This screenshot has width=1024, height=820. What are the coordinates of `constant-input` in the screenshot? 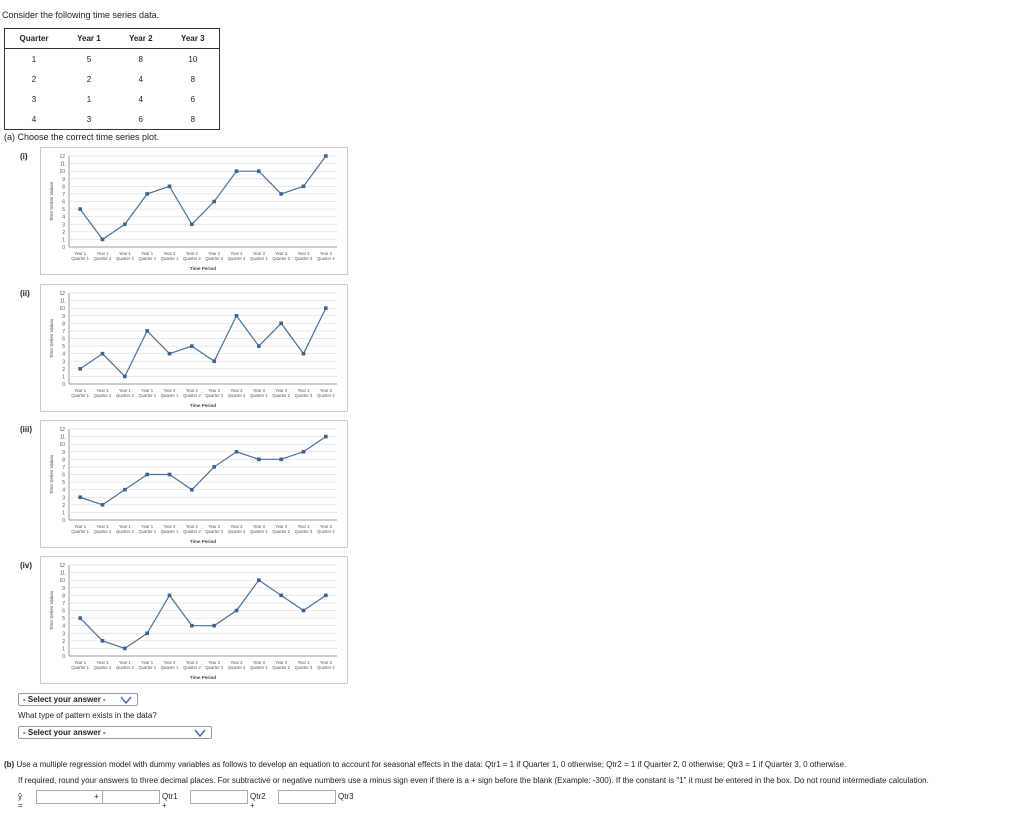 It's located at (72, 797).